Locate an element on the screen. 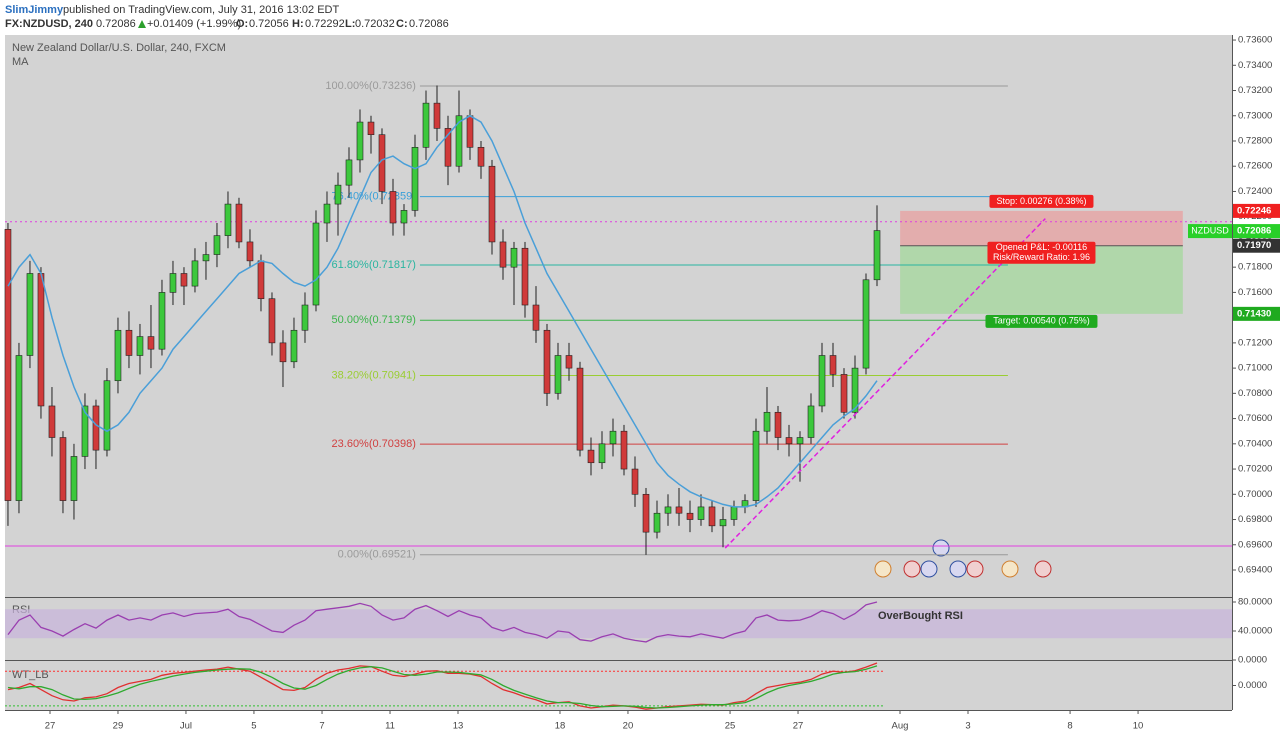  ohlc-value: 0.72292 is located at coordinates (325, 24).